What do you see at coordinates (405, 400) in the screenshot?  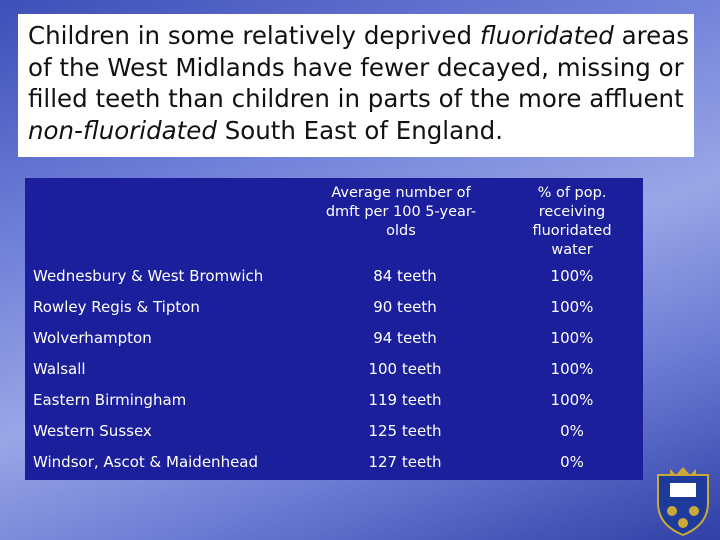 I see `table-cell: 119 teeth` at bounding box center [405, 400].